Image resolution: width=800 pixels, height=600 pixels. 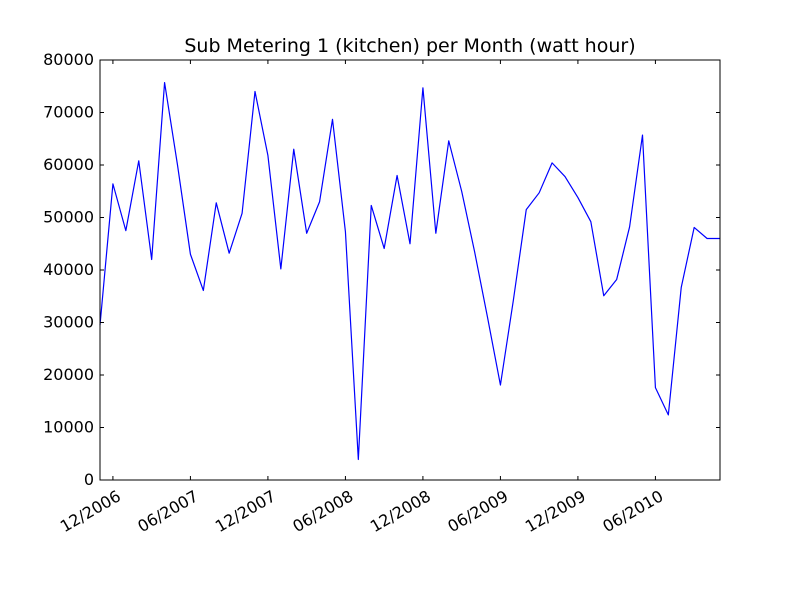 What do you see at coordinates (632, 511) in the screenshot?
I see `x-tick-label: 06/2010` at bounding box center [632, 511].